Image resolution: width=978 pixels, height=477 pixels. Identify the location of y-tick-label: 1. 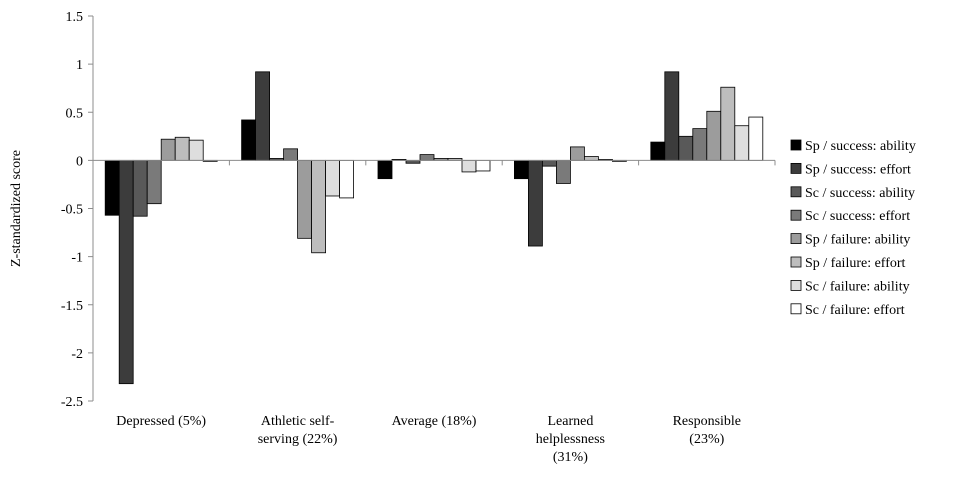
(79, 65).